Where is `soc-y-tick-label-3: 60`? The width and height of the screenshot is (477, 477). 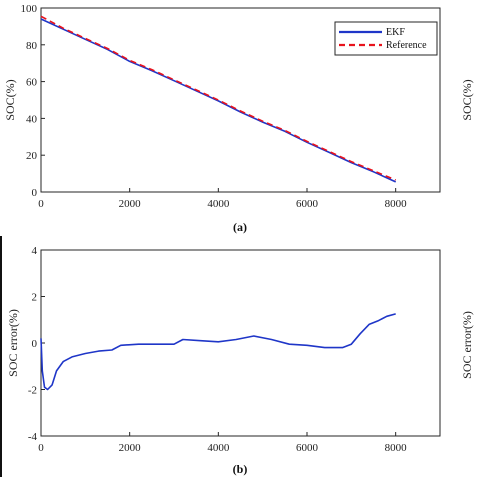
soc-y-tick-label-3: 60 is located at coordinates (32, 83).